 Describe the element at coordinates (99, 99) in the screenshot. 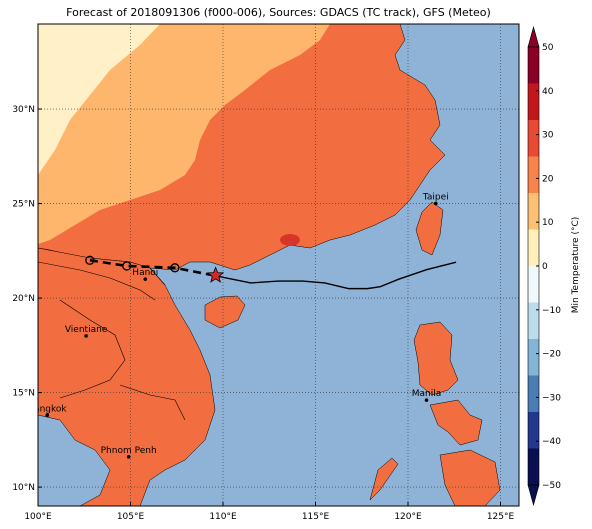

I see `northwest-cool-region` at that location.